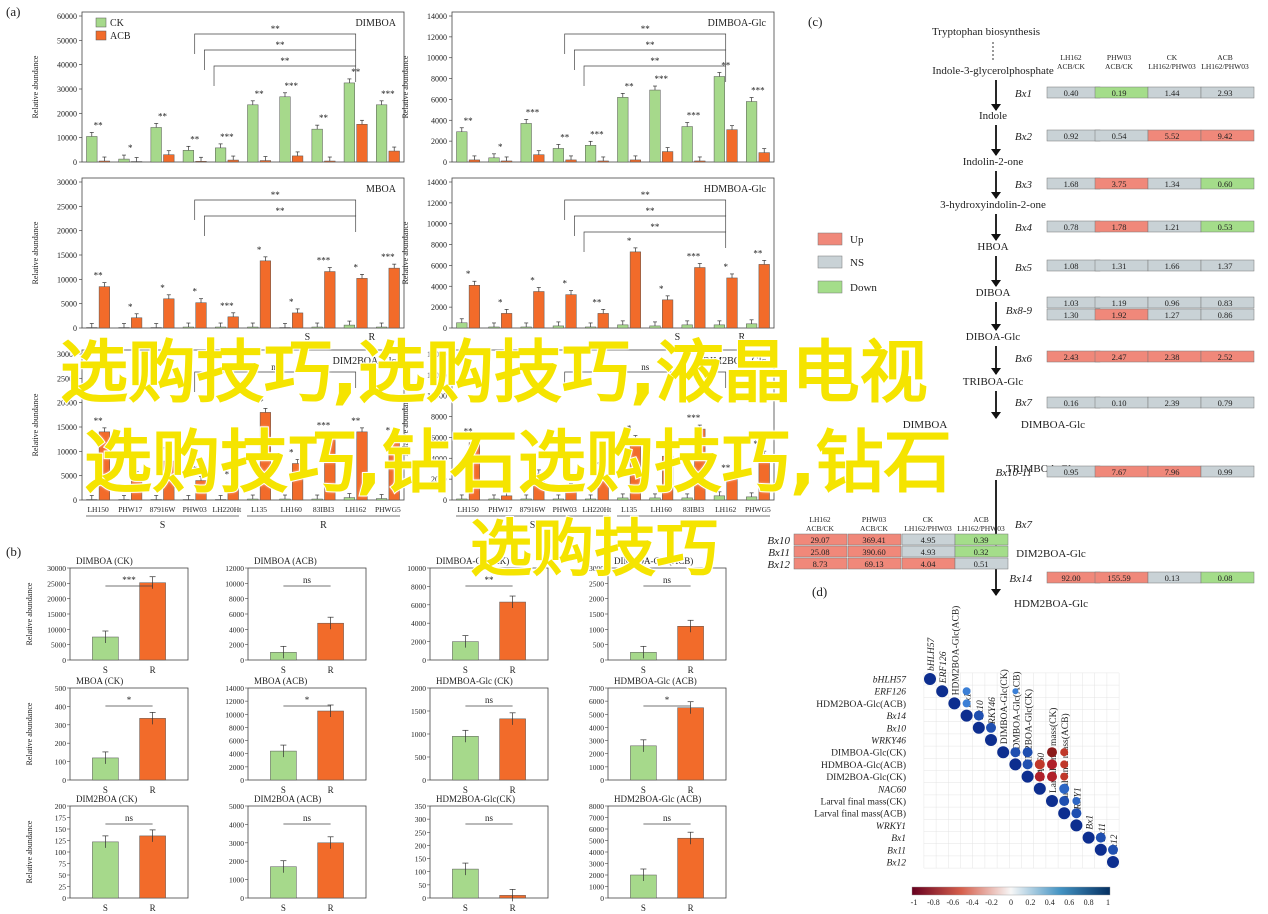 The height and width of the screenshot is (914, 1268). Describe the element at coordinates (860, 814) in the screenshot. I see `row-label: Larval final mass(ACB)` at that location.